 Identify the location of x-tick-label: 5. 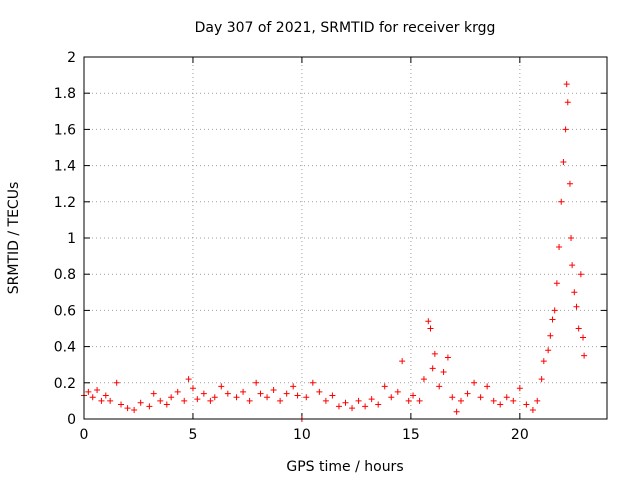
(192, 435).